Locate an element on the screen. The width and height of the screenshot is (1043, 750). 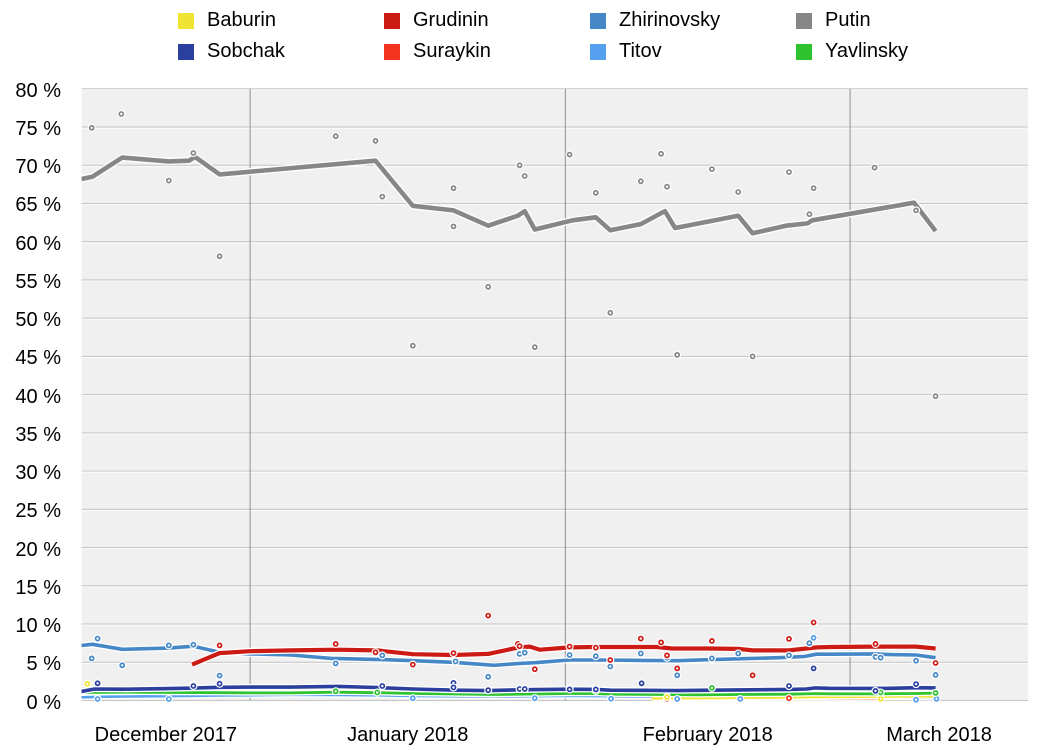
series-line-grudinin is located at coordinates (563, 655).